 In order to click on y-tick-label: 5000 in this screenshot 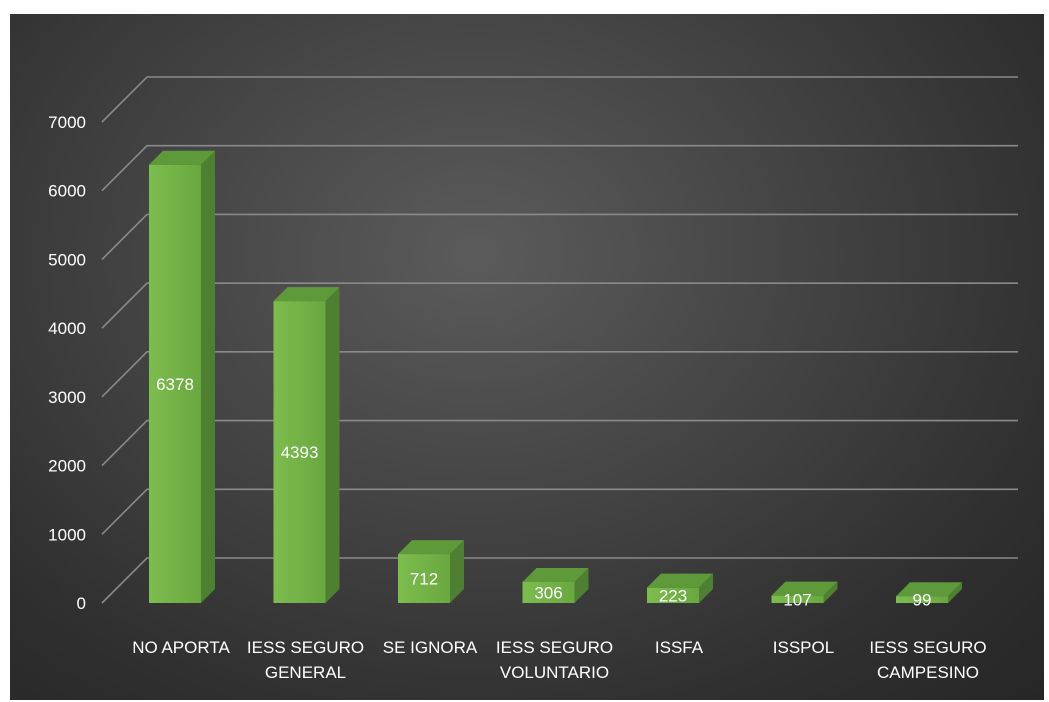, I will do `click(67, 259)`.